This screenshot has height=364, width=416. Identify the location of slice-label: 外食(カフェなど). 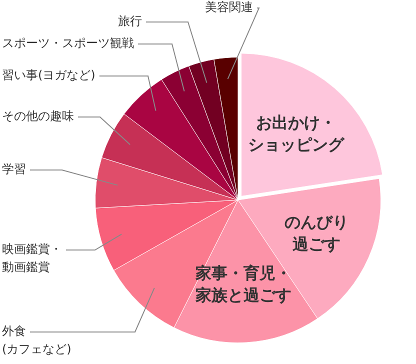
(37, 340).